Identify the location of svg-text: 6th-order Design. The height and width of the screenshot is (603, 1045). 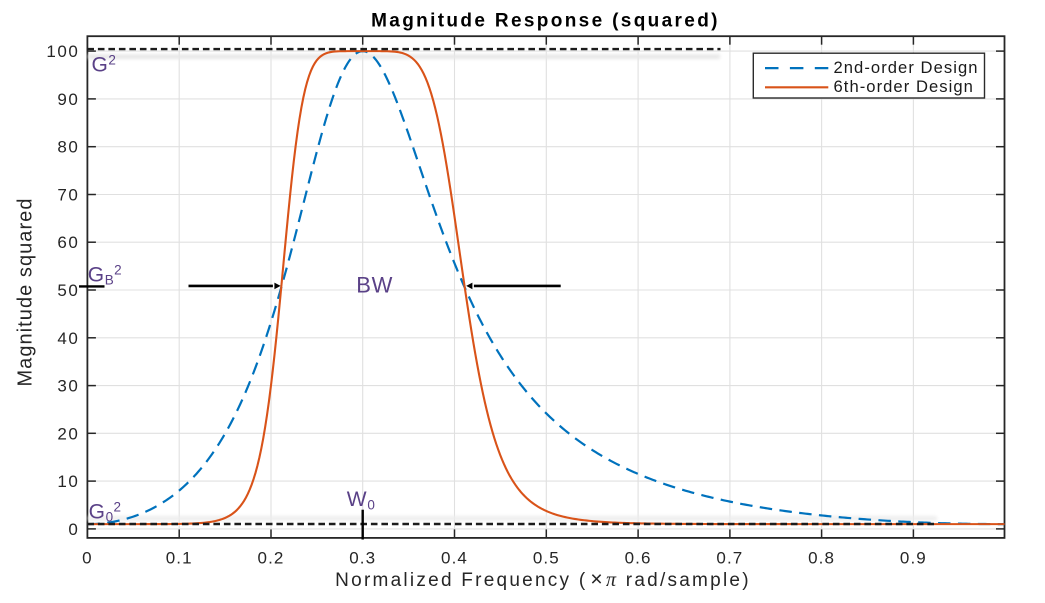
(904, 86).